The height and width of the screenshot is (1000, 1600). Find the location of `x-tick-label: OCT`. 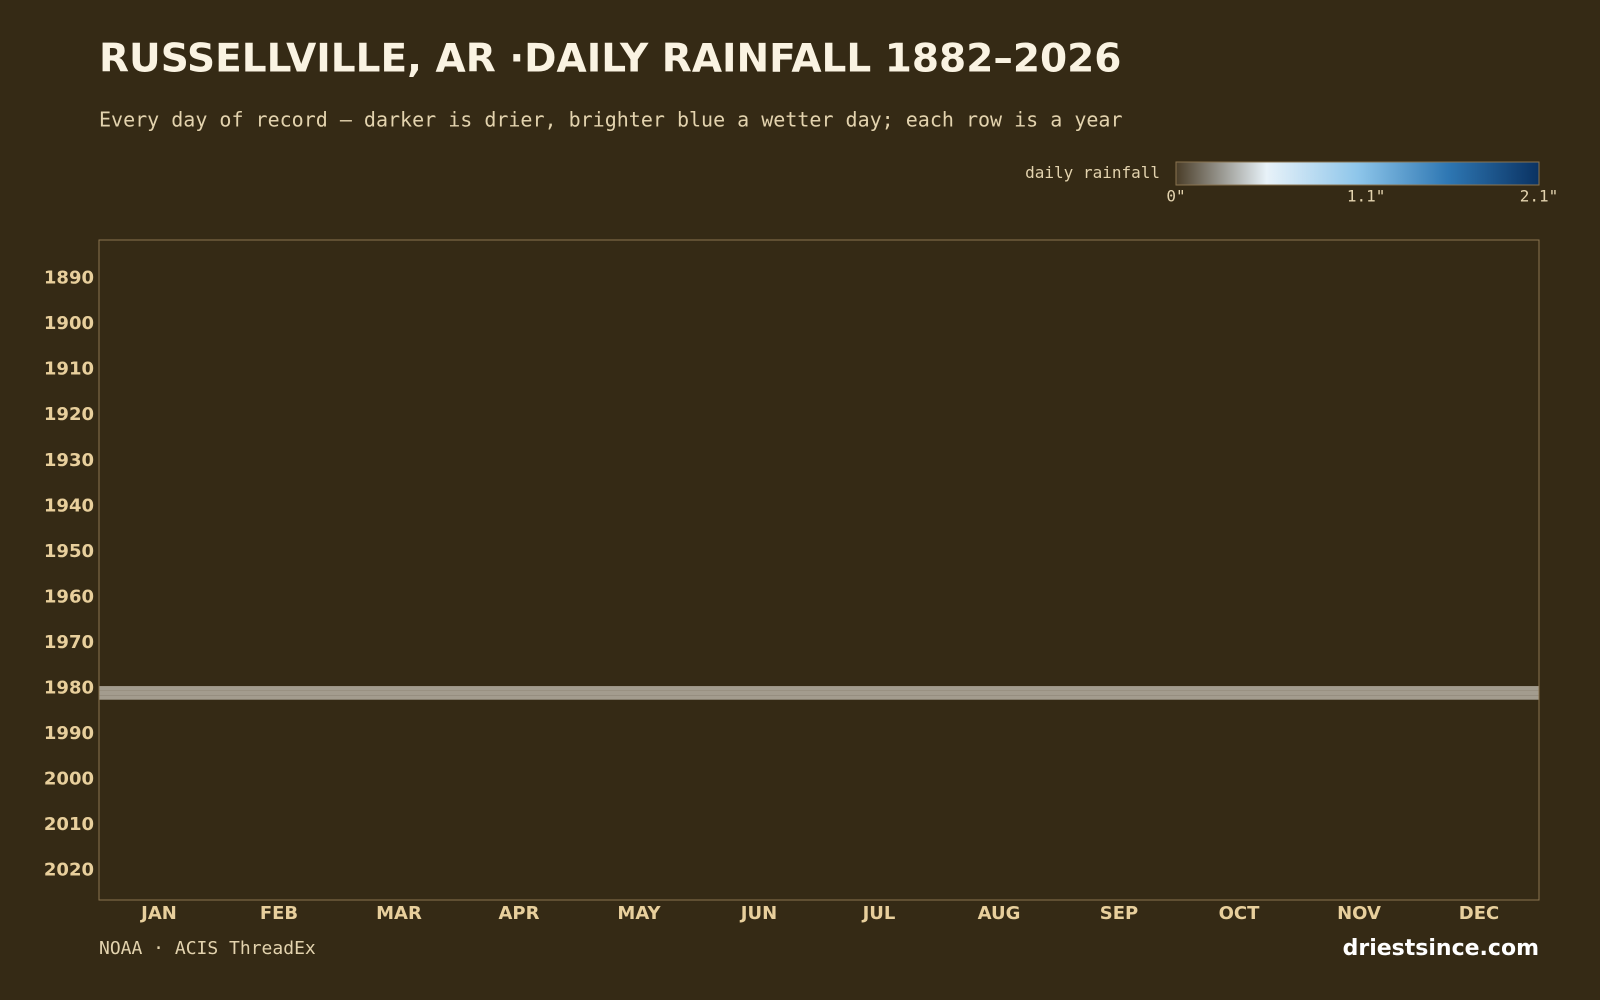

x-tick-label: OCT is located at coordinates (1240, 913).